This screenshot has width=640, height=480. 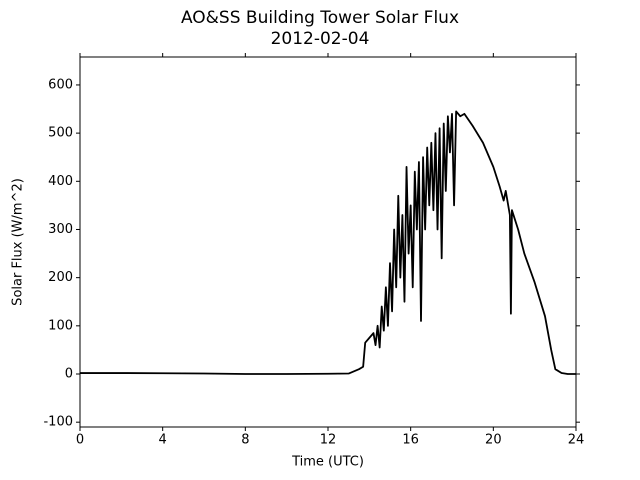 What do you see at coordinates (58, 422) in the screenshot?
I see `y-tick-label: -100` at bounding box center [58, 422].